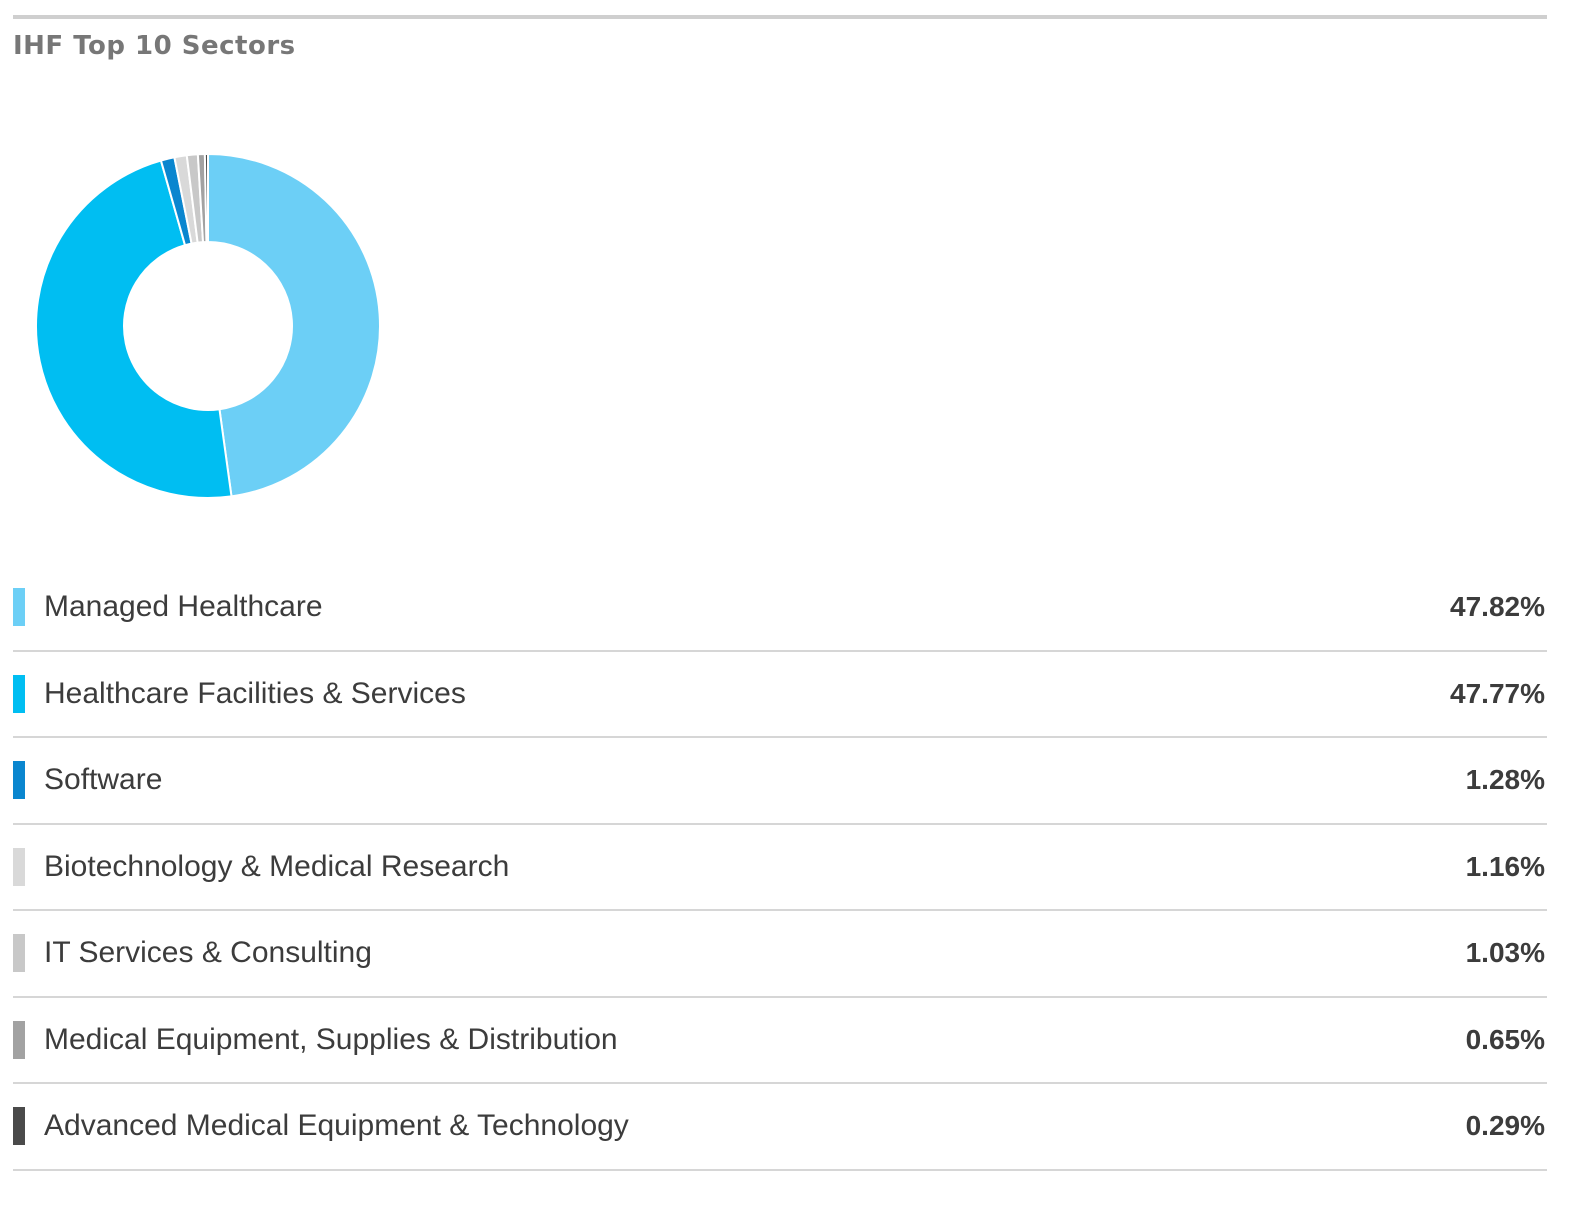 The width and height of the screenshot is (1594, 1209). Describe the element at coordinates (336, 1125) in the screenshot. I see `legend-label: Advanced Medical Equipment & Technology` at that location.